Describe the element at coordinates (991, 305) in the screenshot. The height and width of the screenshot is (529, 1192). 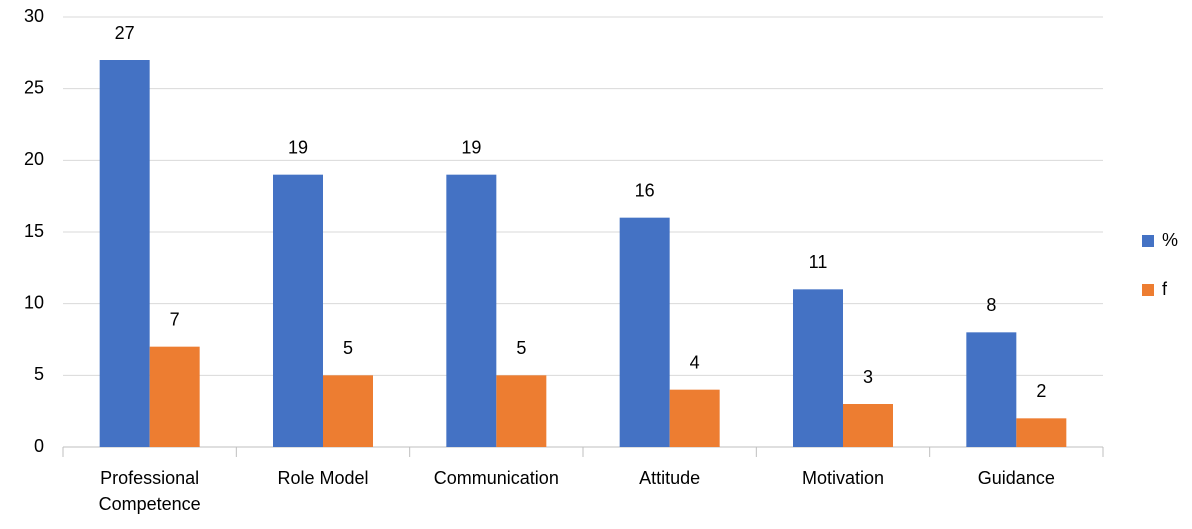
I see `data-label: 8` at that location.